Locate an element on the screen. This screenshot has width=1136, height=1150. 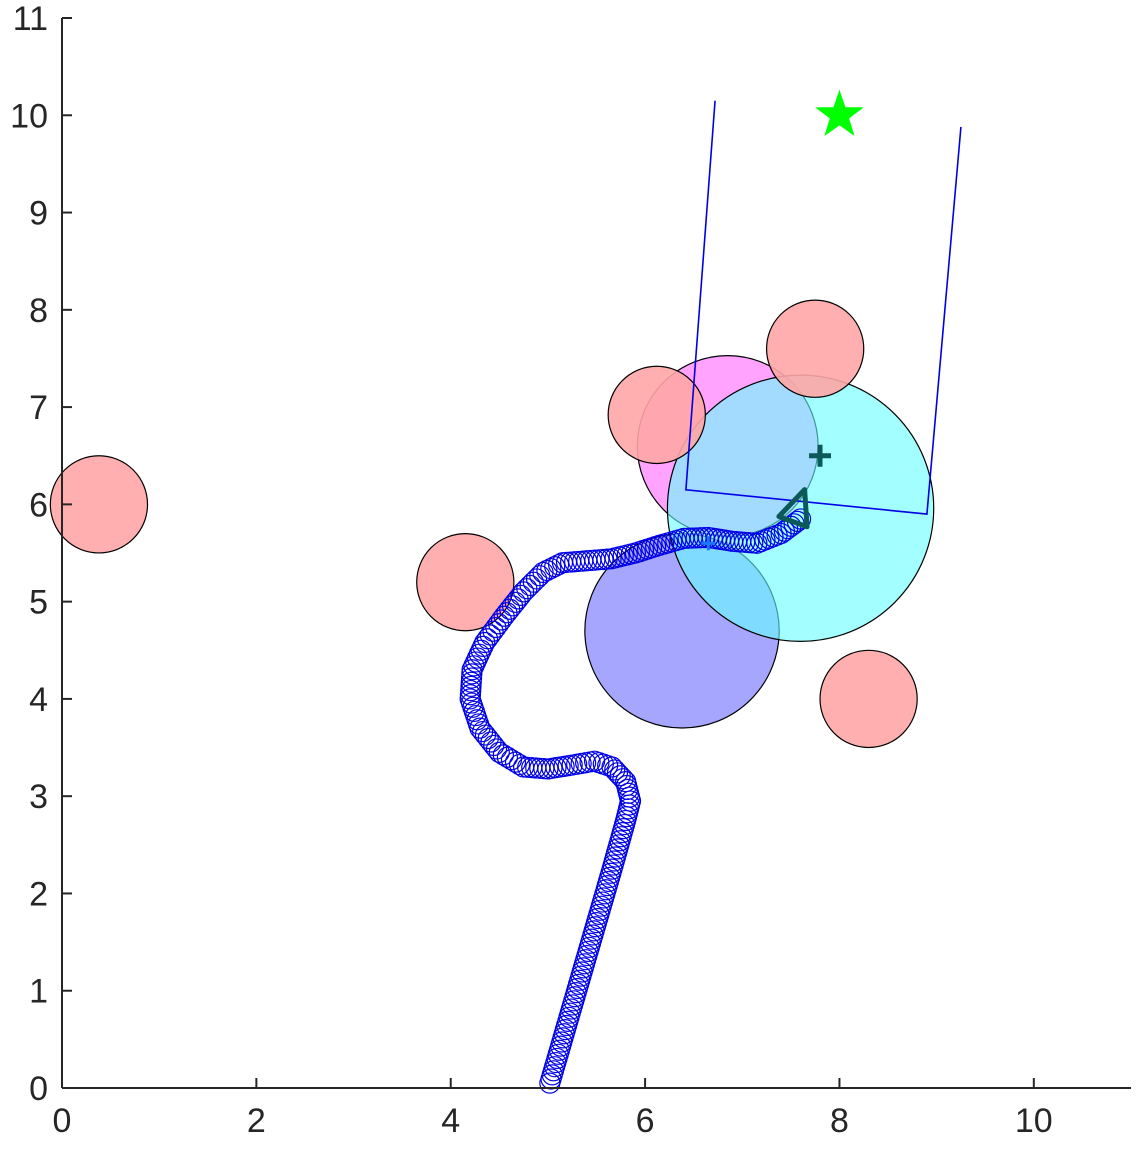
x-tick-label: 4 is located at coordinates (450, 1121).